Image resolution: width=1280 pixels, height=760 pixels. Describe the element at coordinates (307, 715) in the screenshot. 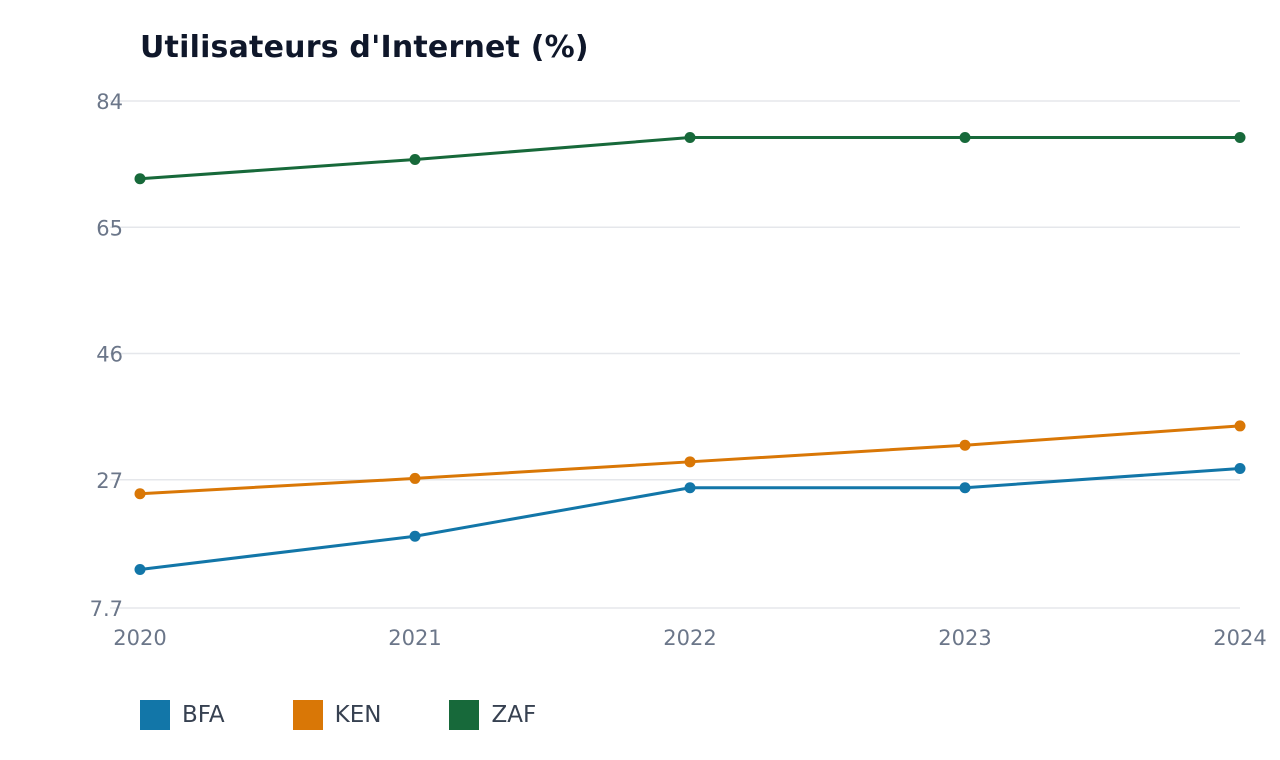

I see `legend-swatch-ken` at that location.